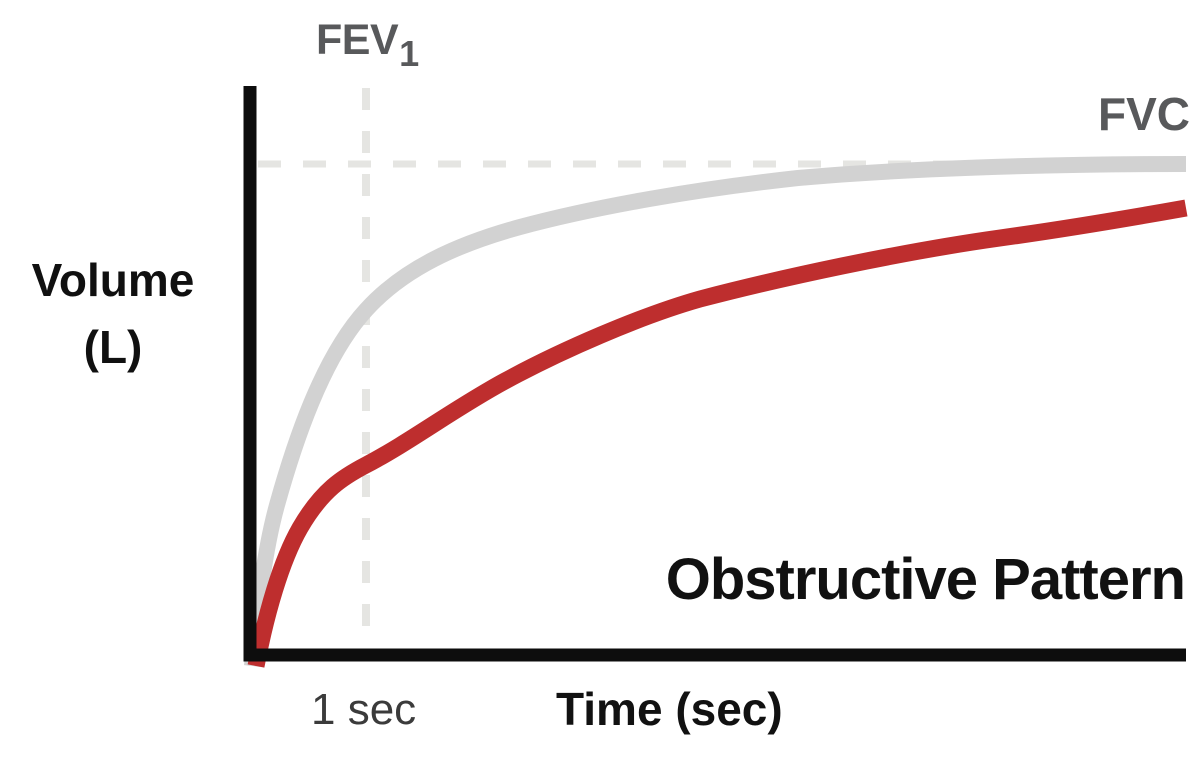  What do you see at coordinates (113, 313) in the screenshot?
I see `y-axis-label: Volume (L)` at bounding box center [113, 313].